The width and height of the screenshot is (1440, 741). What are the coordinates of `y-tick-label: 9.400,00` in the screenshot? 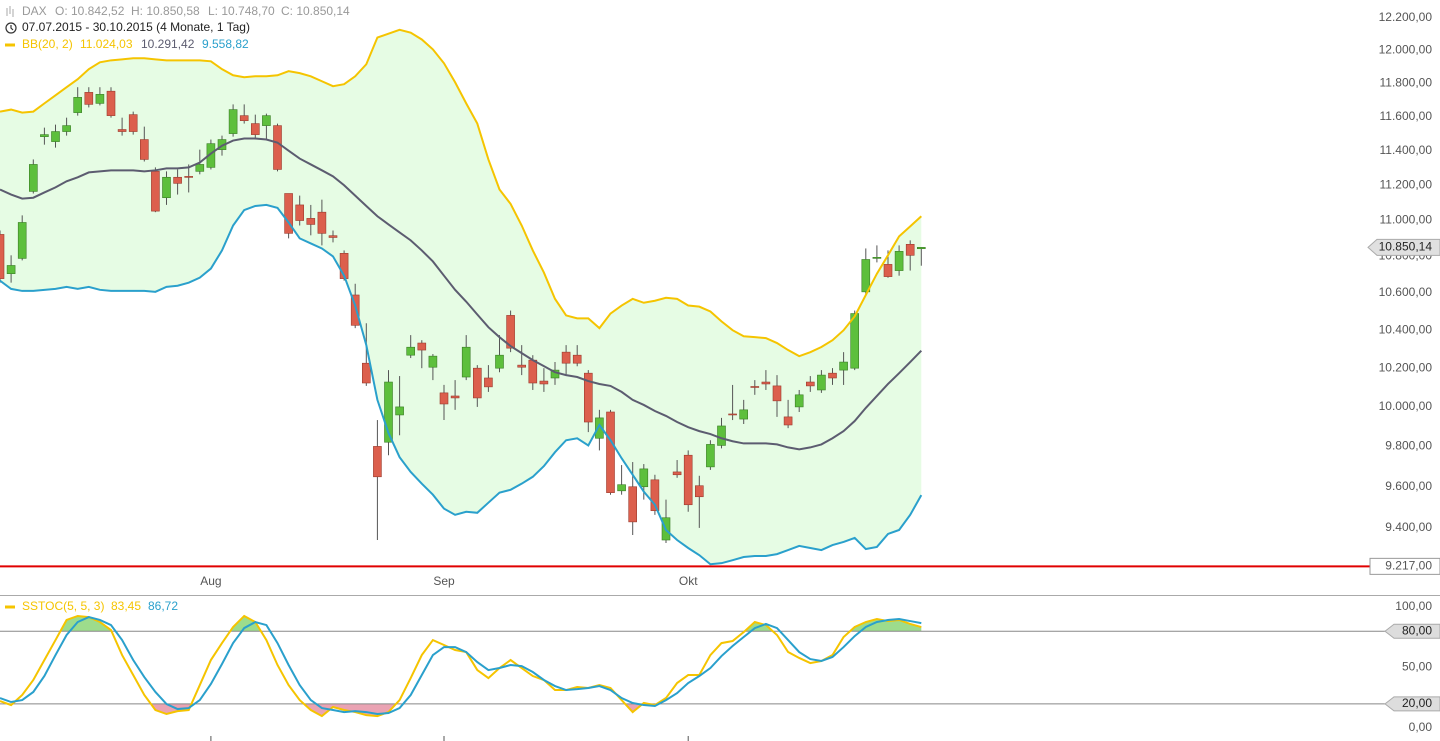 It's located at (1408, 527).